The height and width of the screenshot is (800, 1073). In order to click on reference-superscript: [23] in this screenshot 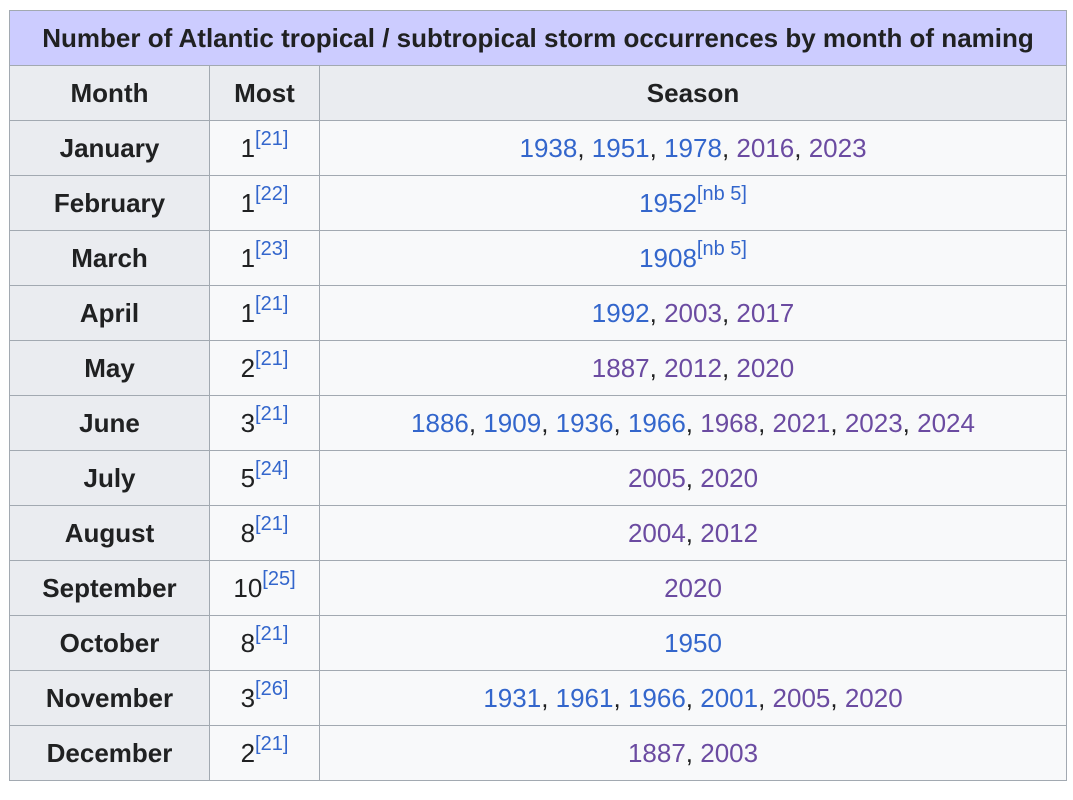, I will do `click(271, 249)`.